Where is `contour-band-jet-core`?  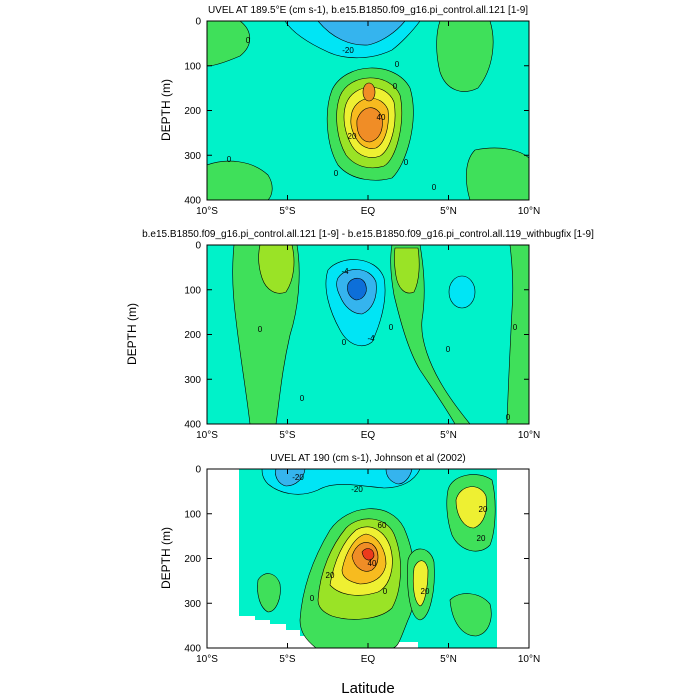 contour-band-jet-core is located at coordinates (369, 92).